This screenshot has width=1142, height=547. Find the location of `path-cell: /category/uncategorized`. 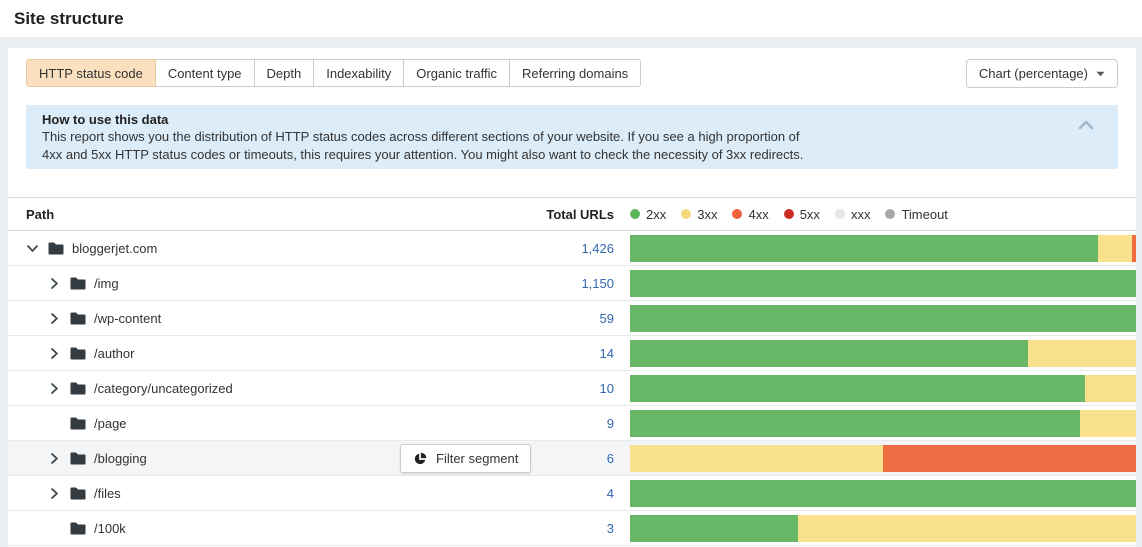

path-cell: /category/uncategorized is located at coordinates (271, 388).